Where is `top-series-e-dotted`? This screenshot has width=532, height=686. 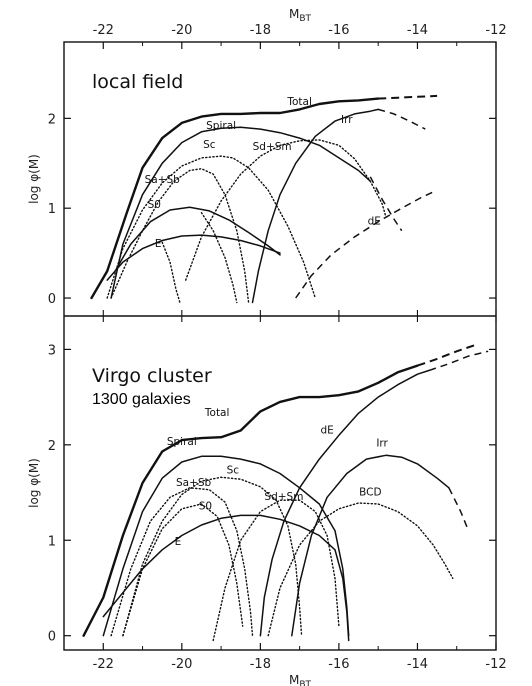 top-series-e-dotted is located at coordinates (171, 272).